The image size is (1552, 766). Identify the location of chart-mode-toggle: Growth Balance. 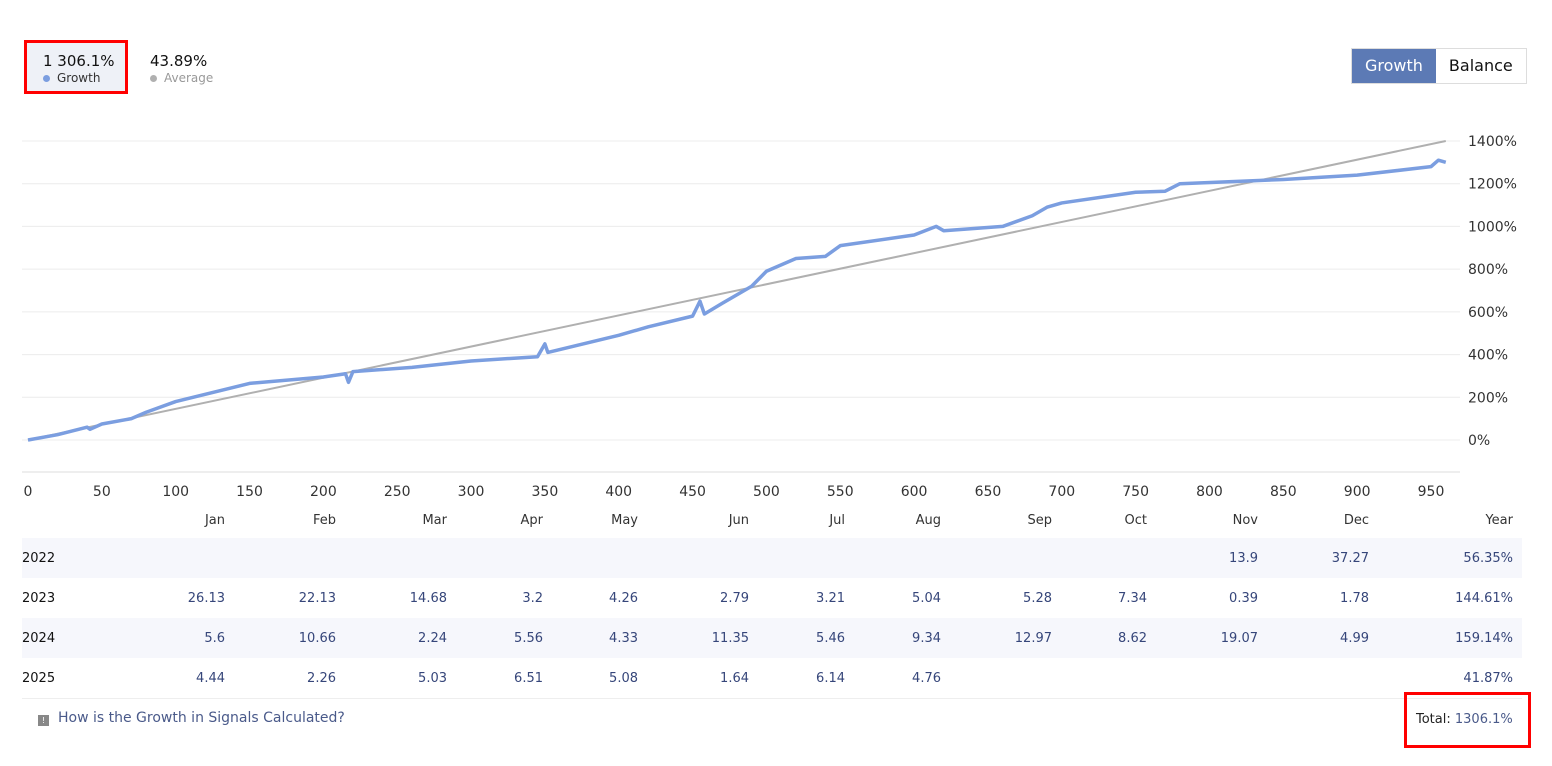
(1439, 66).